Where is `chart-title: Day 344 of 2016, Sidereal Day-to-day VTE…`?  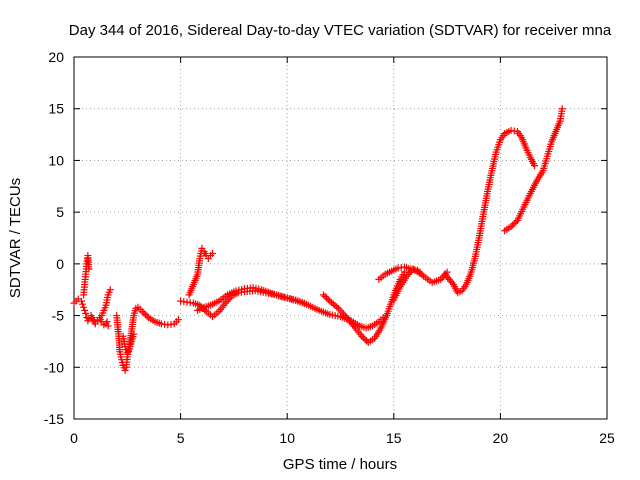
chart-title: Day 344 of 2016, Sidereal Day-to-day VTE… is located at coordinates (340, 30).